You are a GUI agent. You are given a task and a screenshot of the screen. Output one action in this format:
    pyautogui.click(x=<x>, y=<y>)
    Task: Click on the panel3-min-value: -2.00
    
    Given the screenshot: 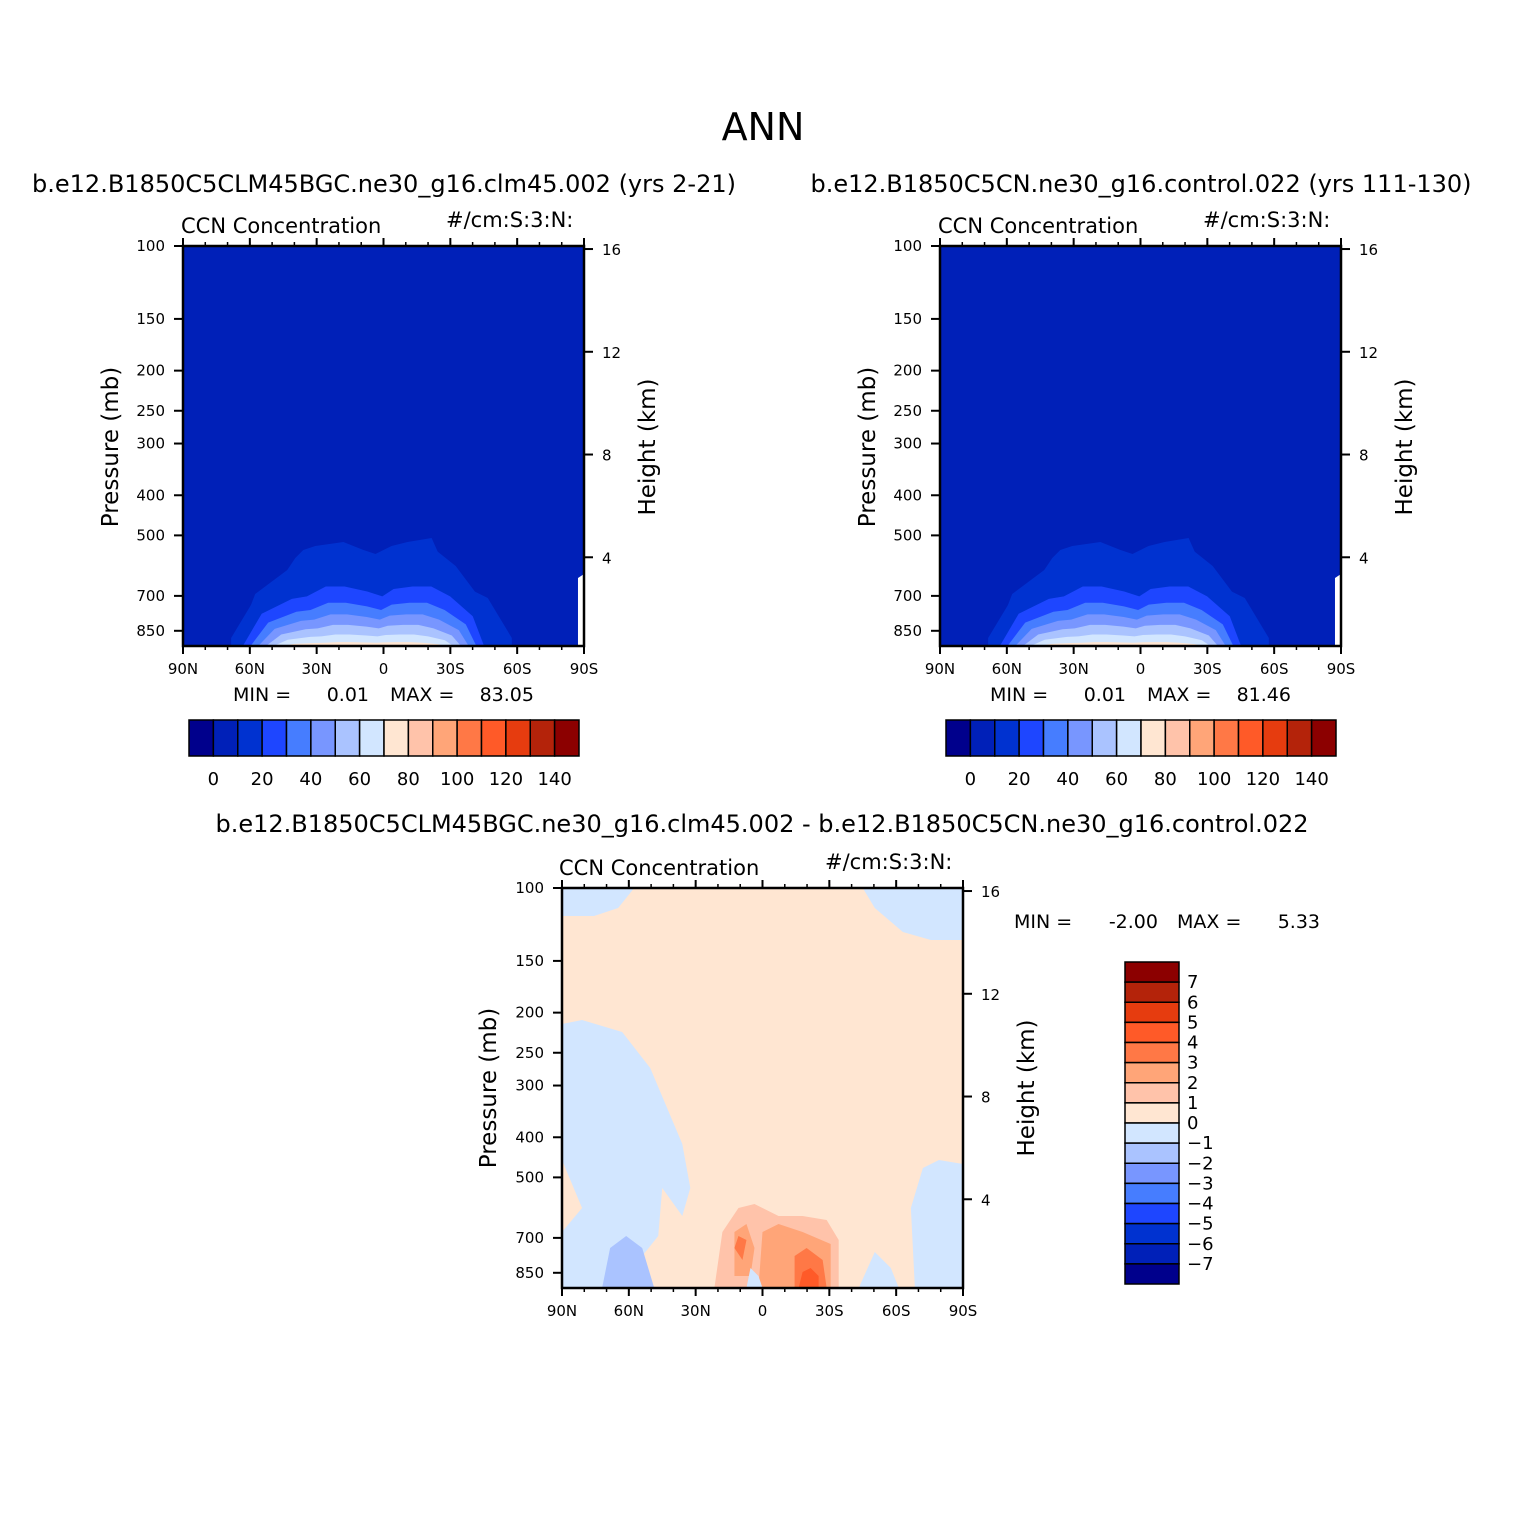 What is the action you would take?
    pyautogui.click(x=1133, y=922)
    